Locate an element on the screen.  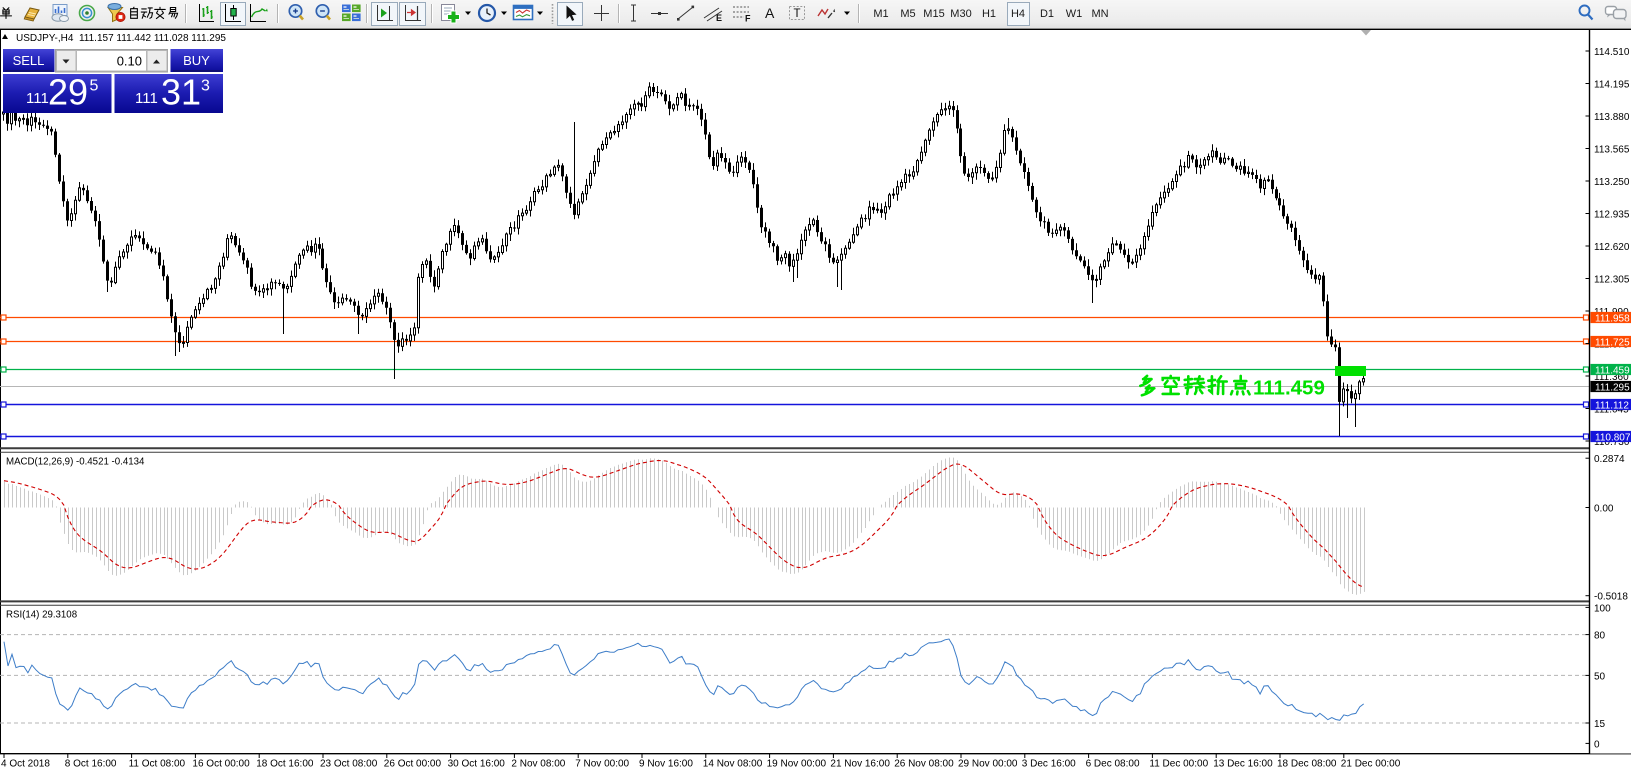
svg-text: 6 Dec 08:00 is located at coordinates (1113, 764).